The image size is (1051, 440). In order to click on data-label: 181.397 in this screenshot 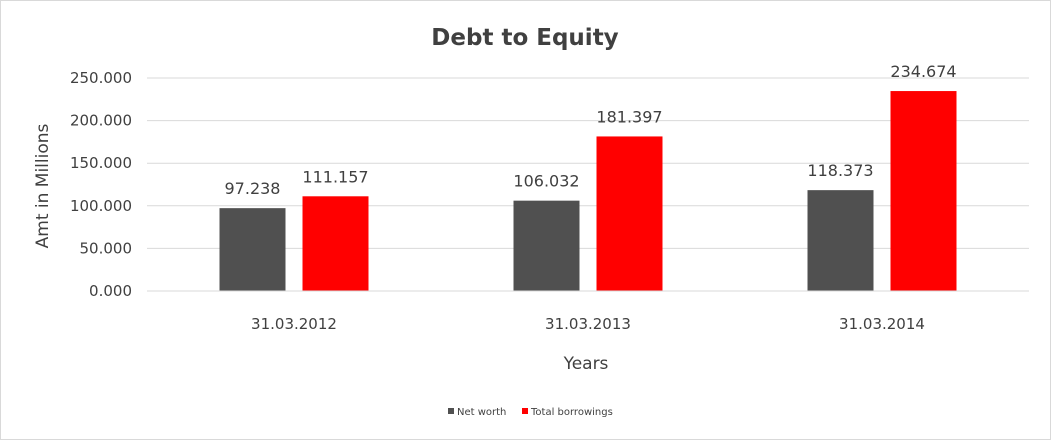, I will do `click(629, 116)`.